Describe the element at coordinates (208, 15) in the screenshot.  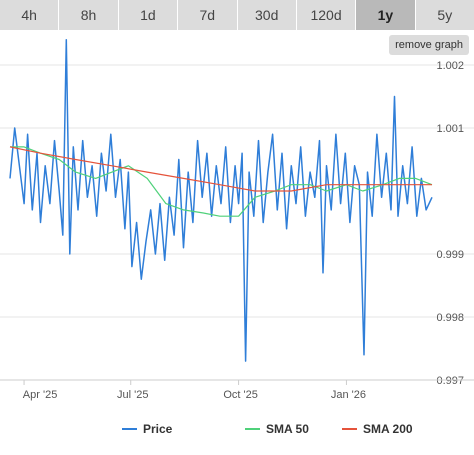
I see `range-tab-7d: 7d` at that location.